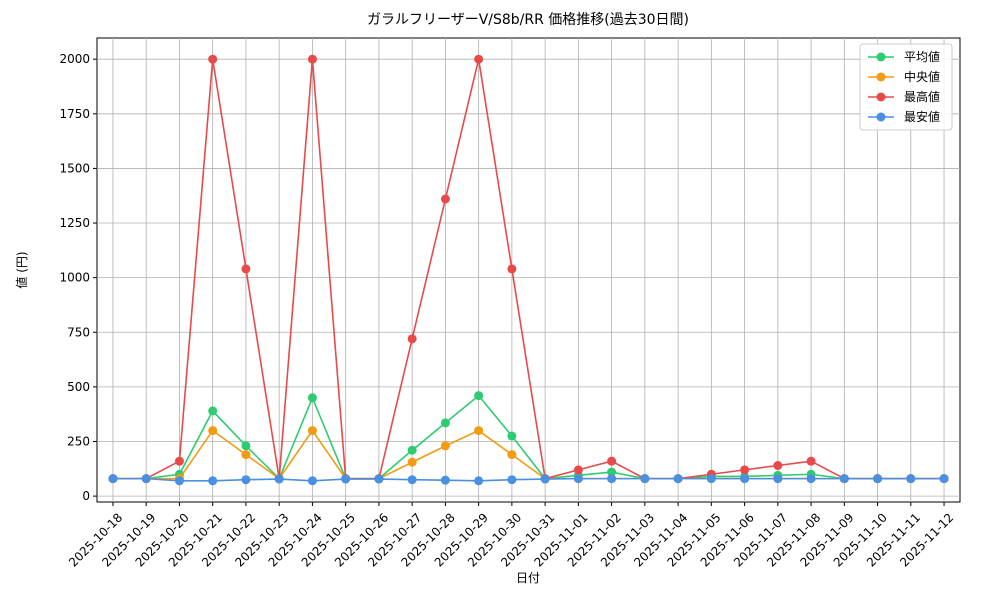 Image resolution: width=1000 pixels, height=604 pixels. What do you see at coordinates (86, 496) in the screenshot?
I see `y-tick-label: 0` at bounding box center [86, 496].